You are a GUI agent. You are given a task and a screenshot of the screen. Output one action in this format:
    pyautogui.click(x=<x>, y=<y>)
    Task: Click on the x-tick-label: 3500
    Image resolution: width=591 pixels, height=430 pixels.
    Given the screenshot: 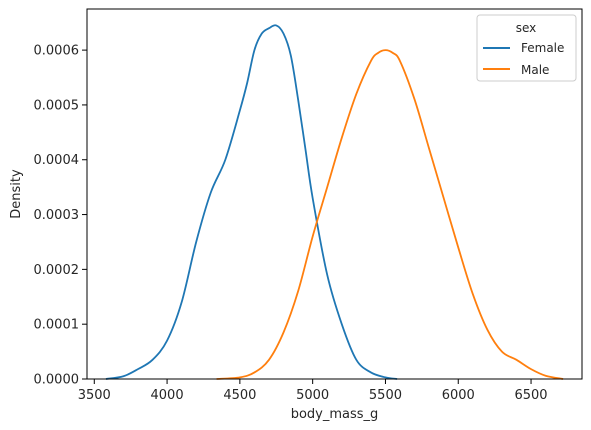 What is the action you would take?
    pyautogui.click(x=94, y=395)
    